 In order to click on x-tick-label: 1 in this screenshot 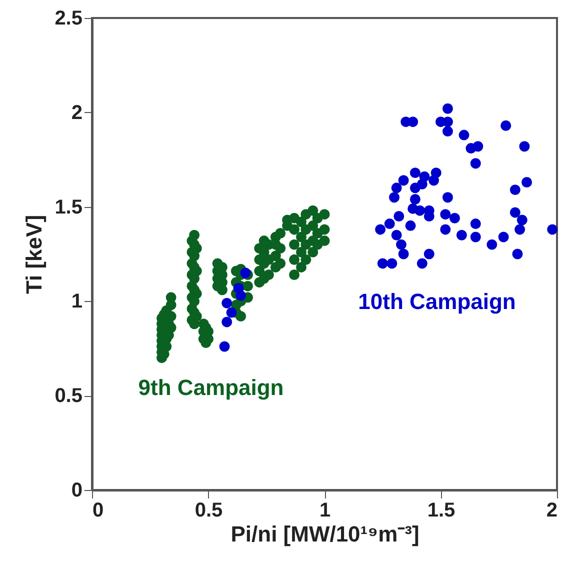, I will do `click(325, 511)`.